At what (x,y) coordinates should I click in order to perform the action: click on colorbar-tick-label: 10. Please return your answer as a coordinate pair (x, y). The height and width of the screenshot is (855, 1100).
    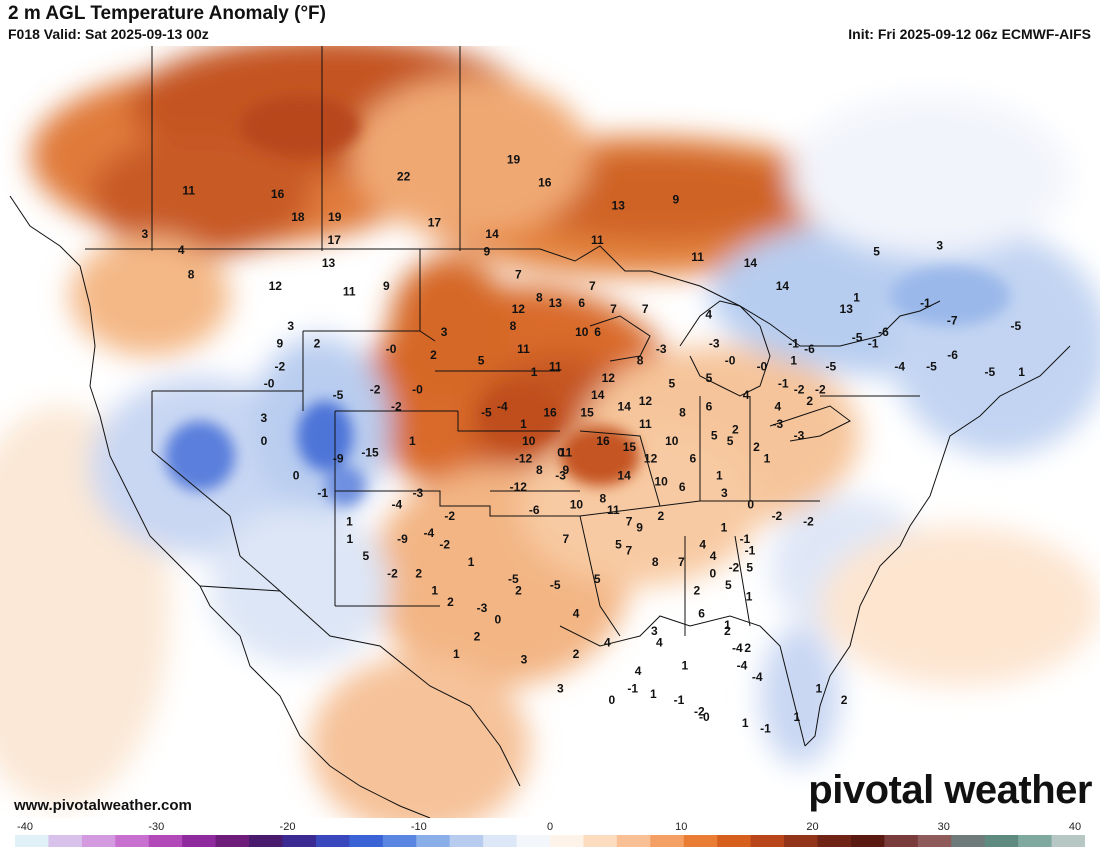
    Looking at the image, I should click on (681, 827).